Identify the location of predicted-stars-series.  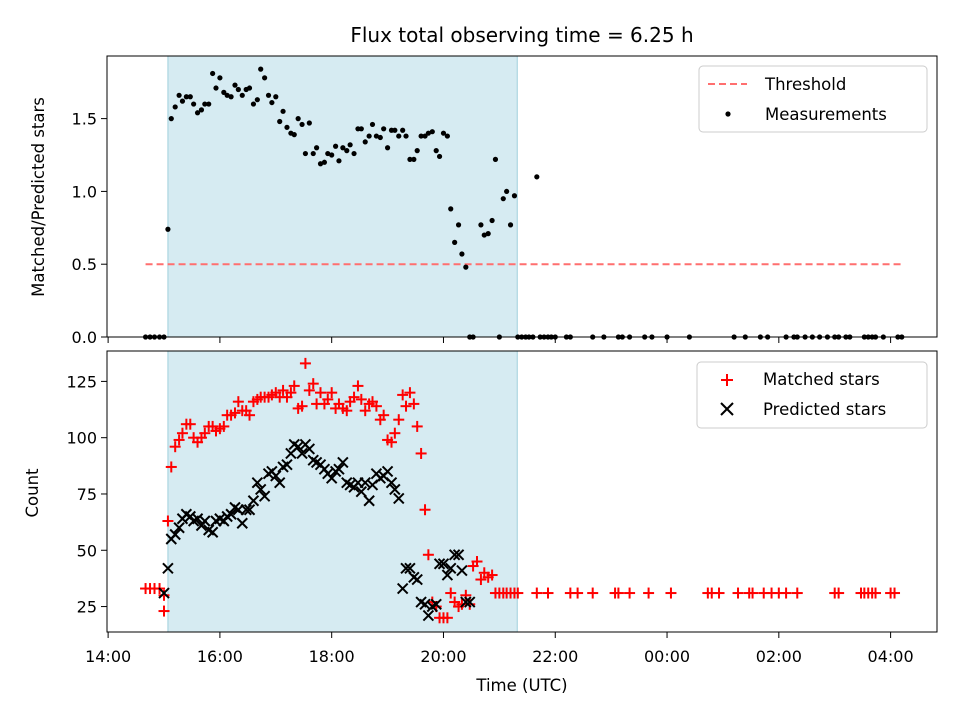
(317, 530).